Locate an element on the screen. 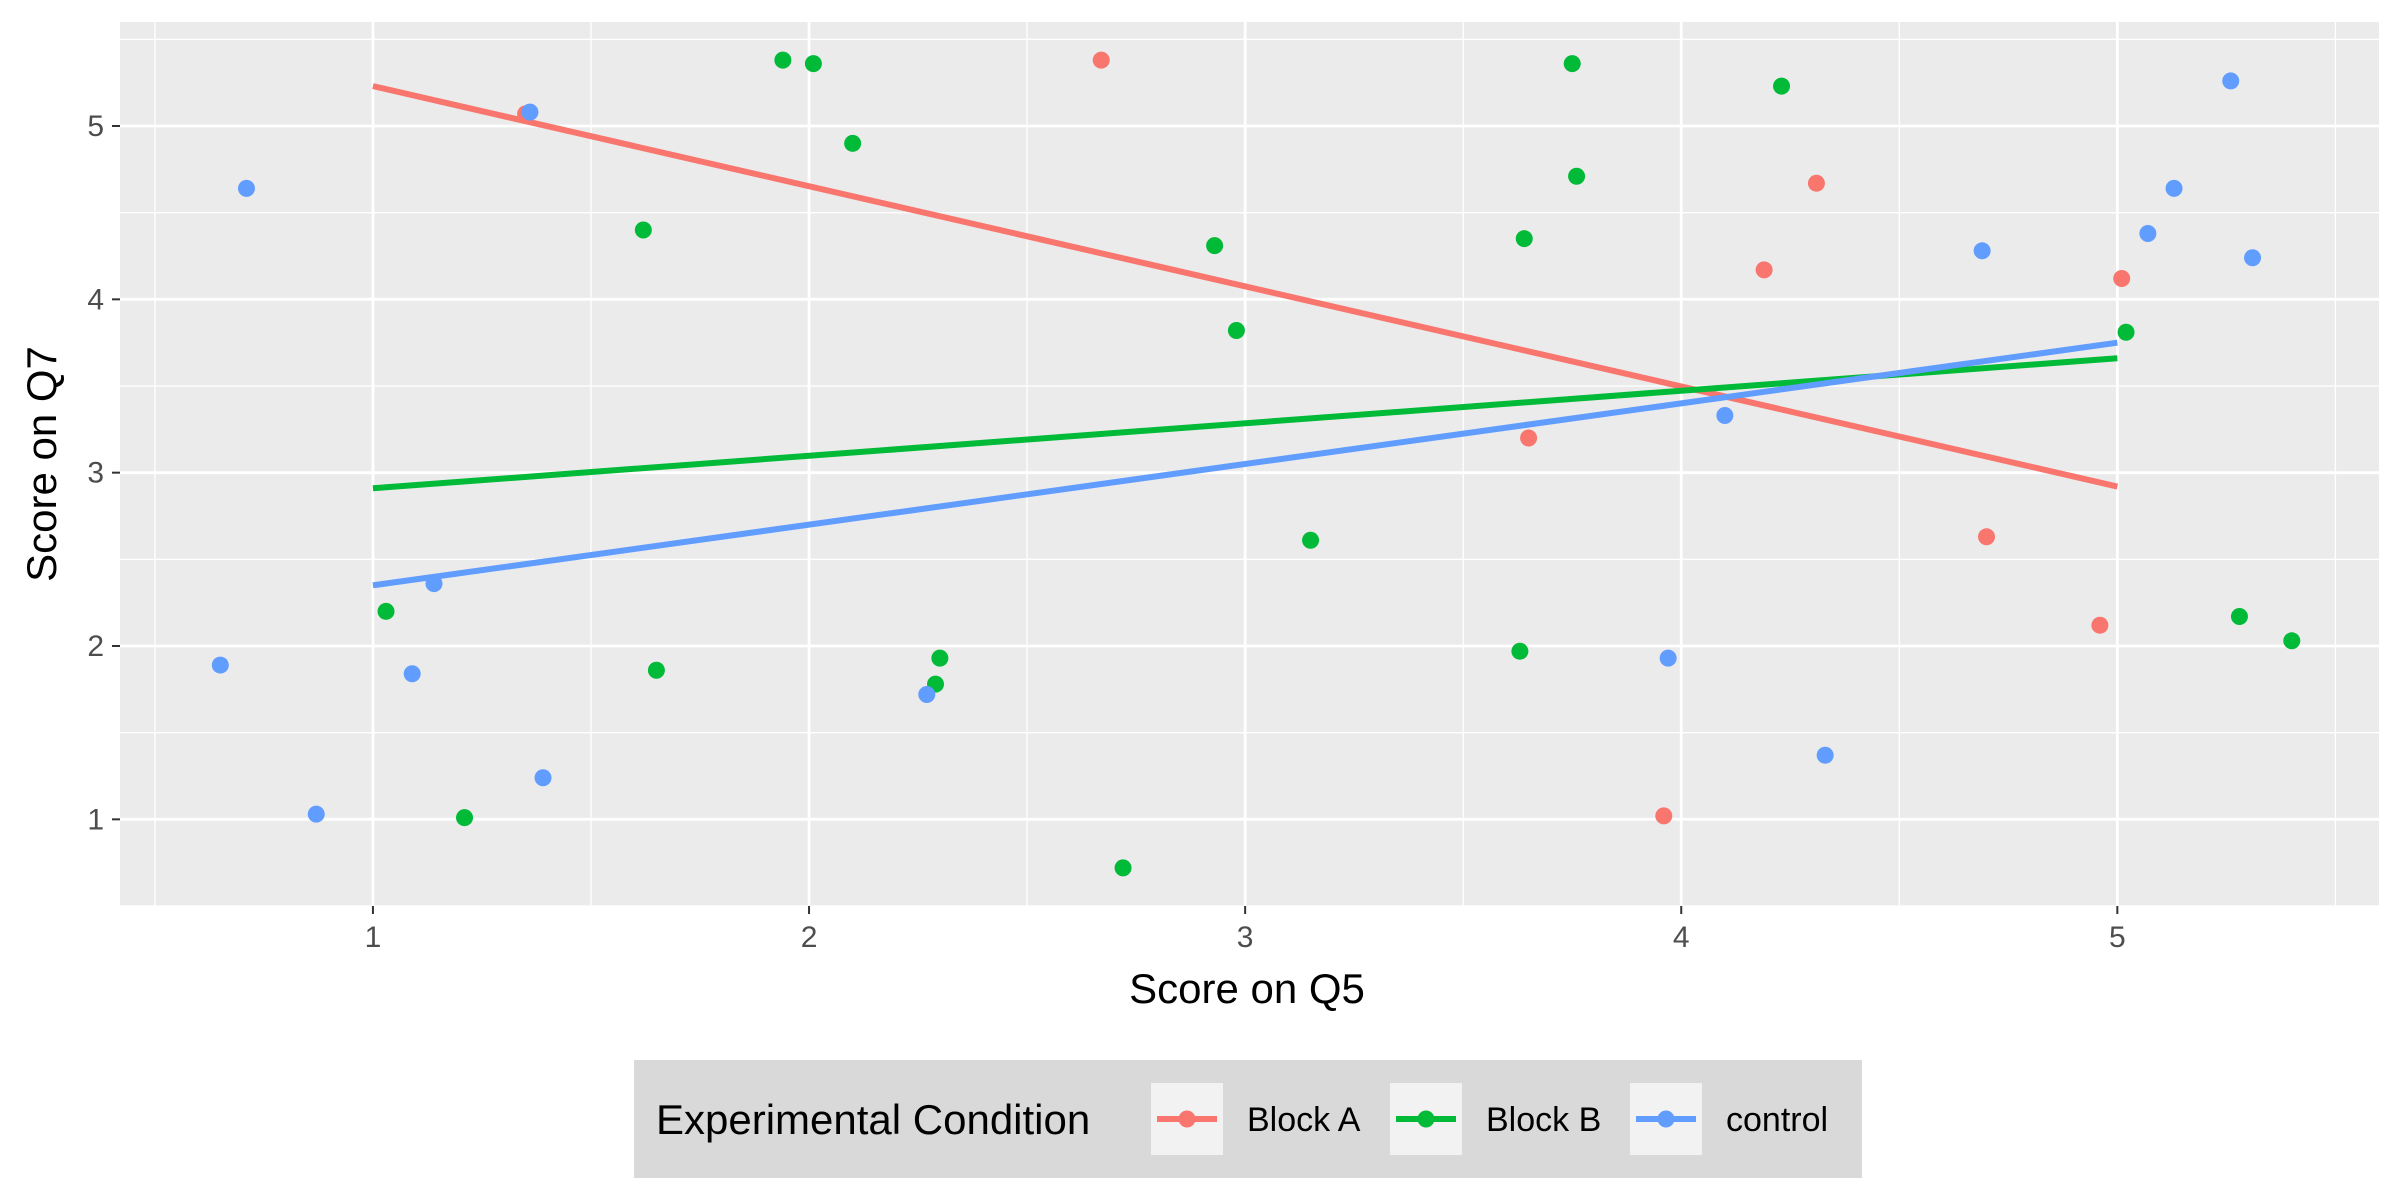  x-tick-label: 5 is located at coordinates (2117, 937).